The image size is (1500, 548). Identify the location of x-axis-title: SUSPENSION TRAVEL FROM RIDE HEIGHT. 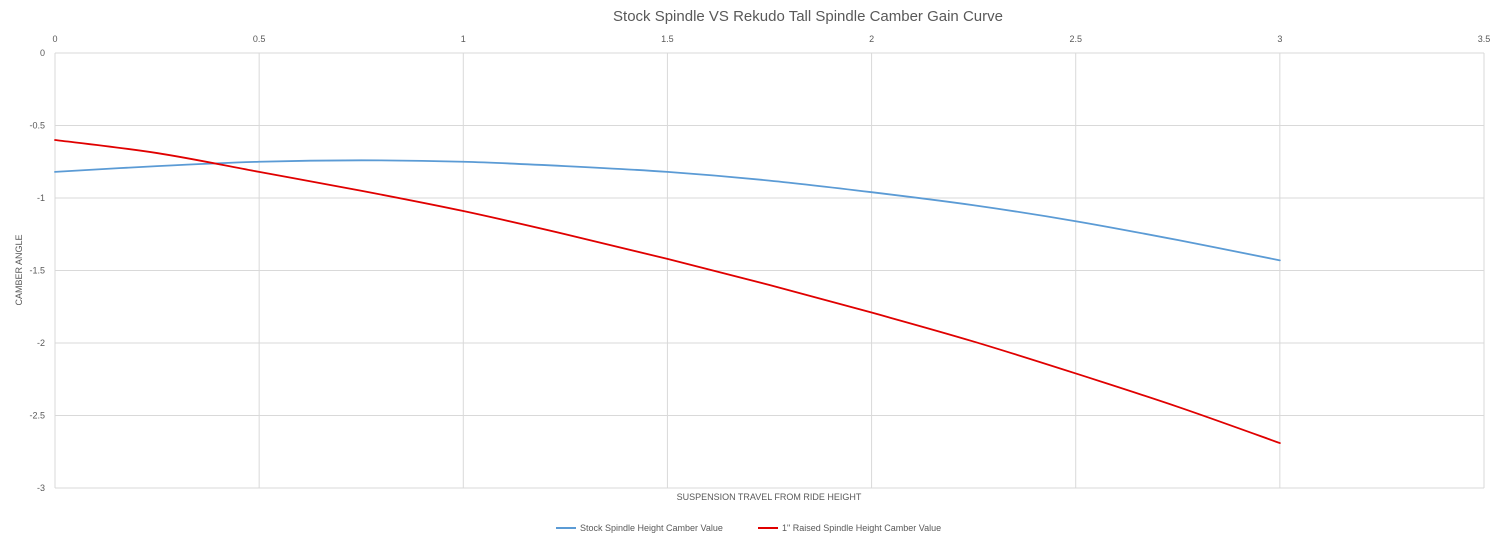
(769, 497).